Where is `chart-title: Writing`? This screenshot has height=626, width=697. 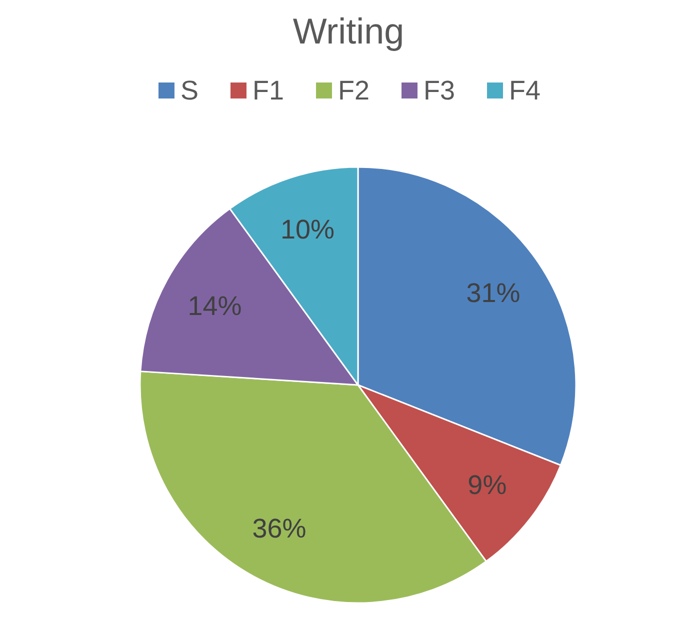 chart-title: Writing is located at coordinates (348, 31).